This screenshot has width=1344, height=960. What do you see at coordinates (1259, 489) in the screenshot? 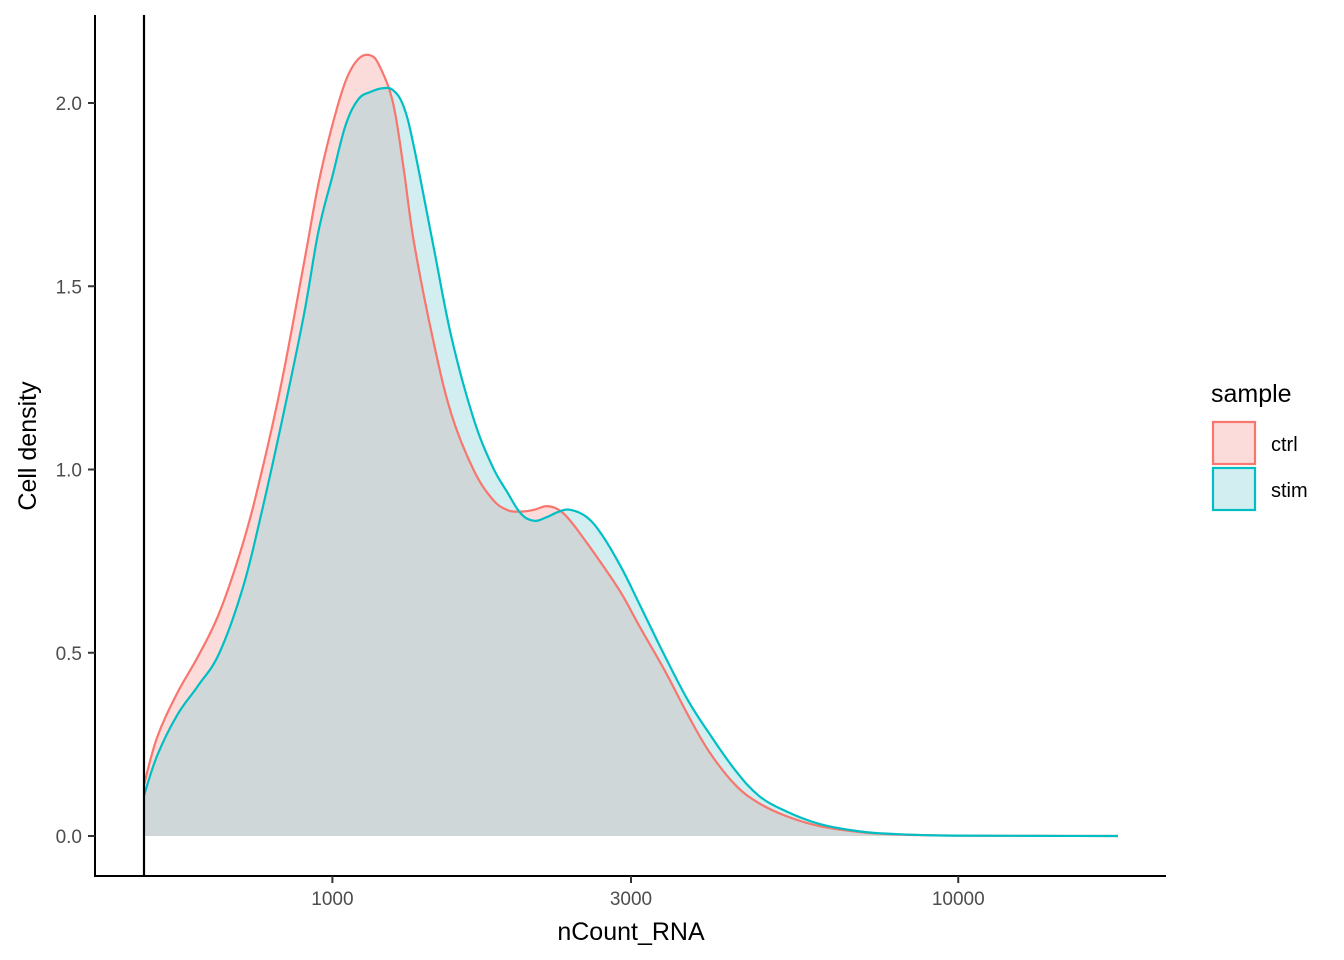
I see `legend-item-stim: stim` at bounding box center [1259, 489].